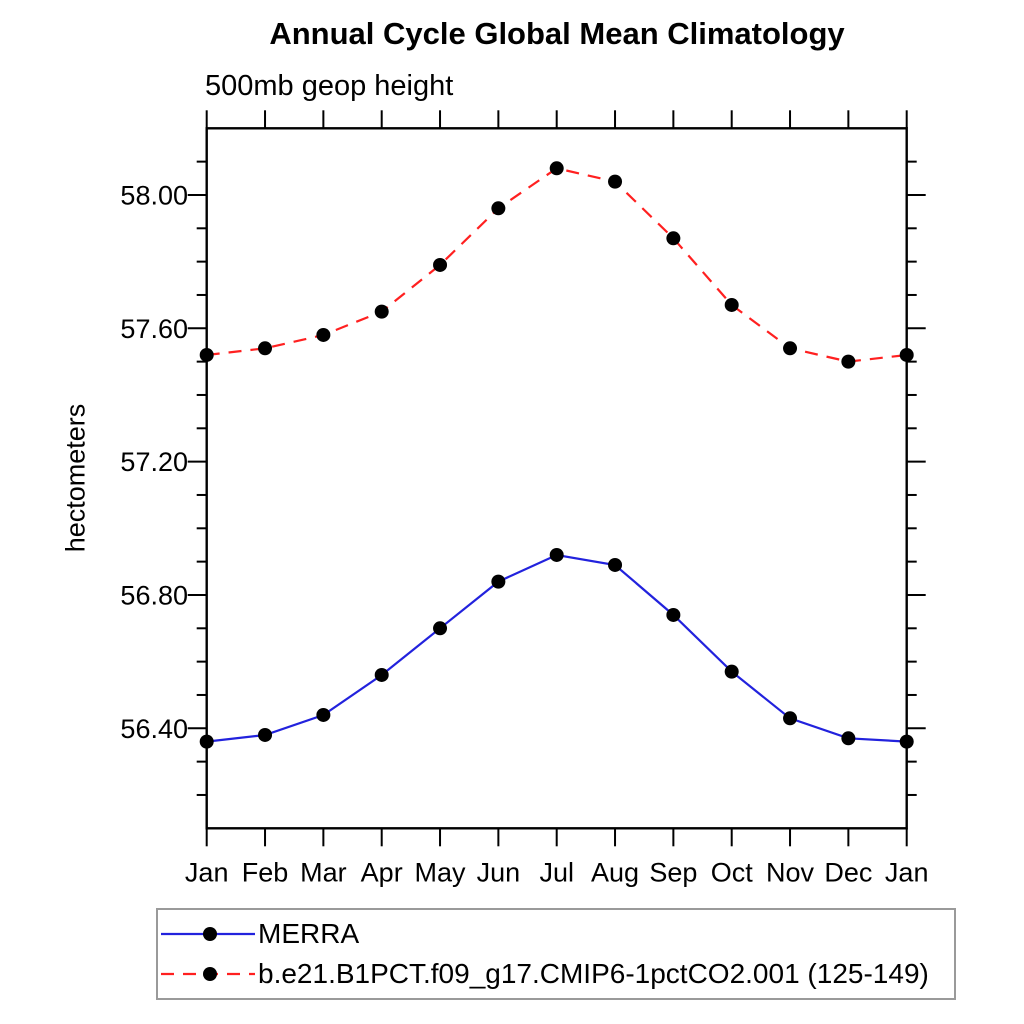 This screenshot has width=1024, height=1024. I want to click on y-tick-label: 56.40, so click(154, 729).